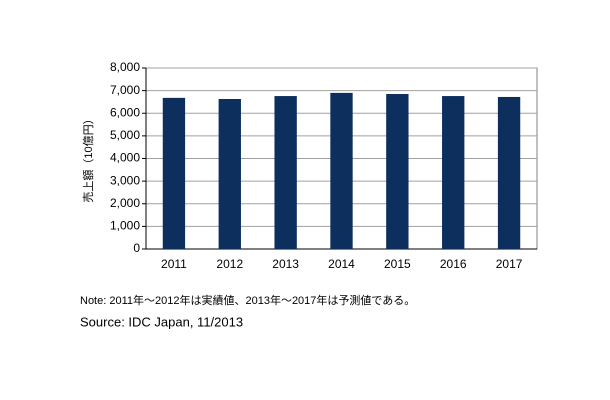  What do you see at coordinates (125, 112) in the screenshot?
I see `y-tick-label: 6,000` at bounding box center [125, 112].